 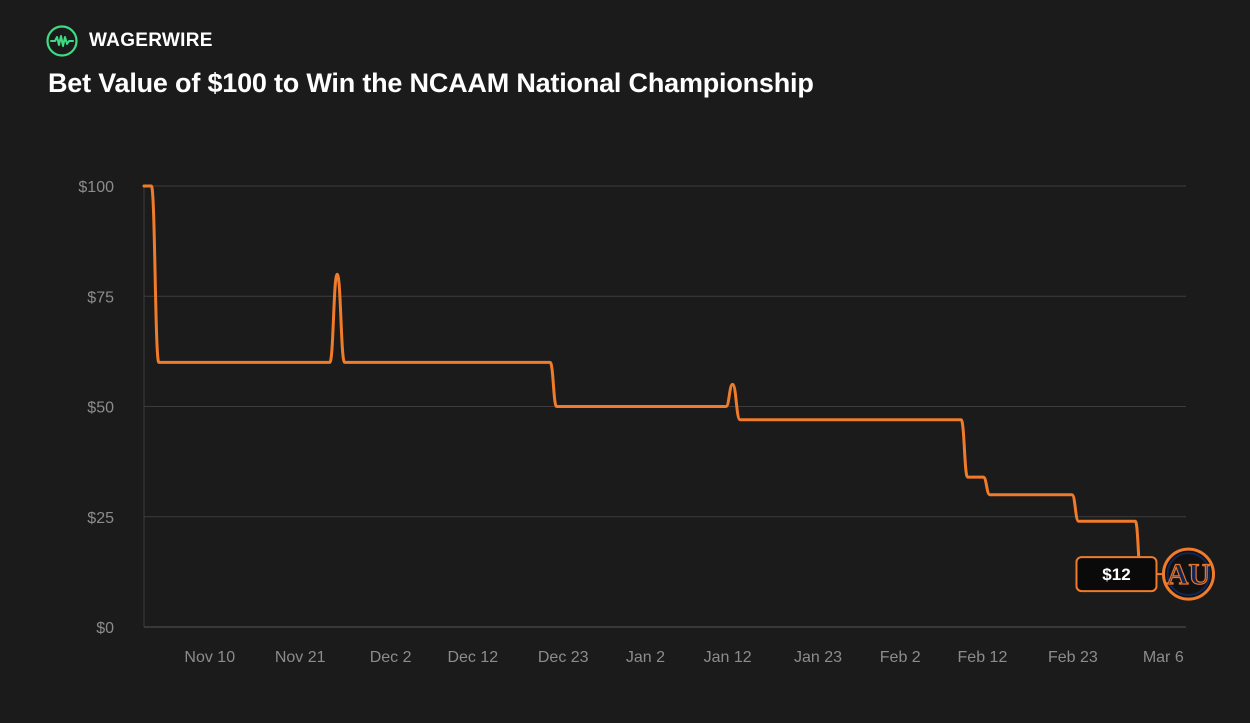 What do you see at coordinates (472, 657) in the screenshot?
I see `x-tick-label: Dec 12` at bounding box center [472, 657].